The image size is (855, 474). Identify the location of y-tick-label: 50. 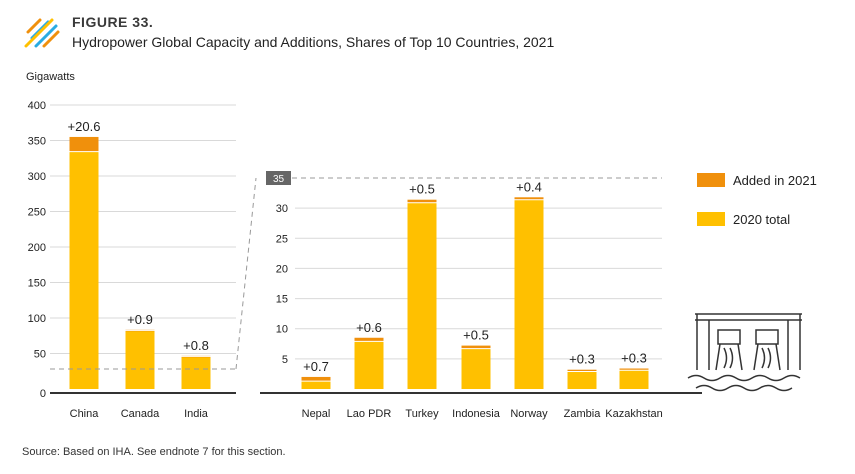
(40, 355).